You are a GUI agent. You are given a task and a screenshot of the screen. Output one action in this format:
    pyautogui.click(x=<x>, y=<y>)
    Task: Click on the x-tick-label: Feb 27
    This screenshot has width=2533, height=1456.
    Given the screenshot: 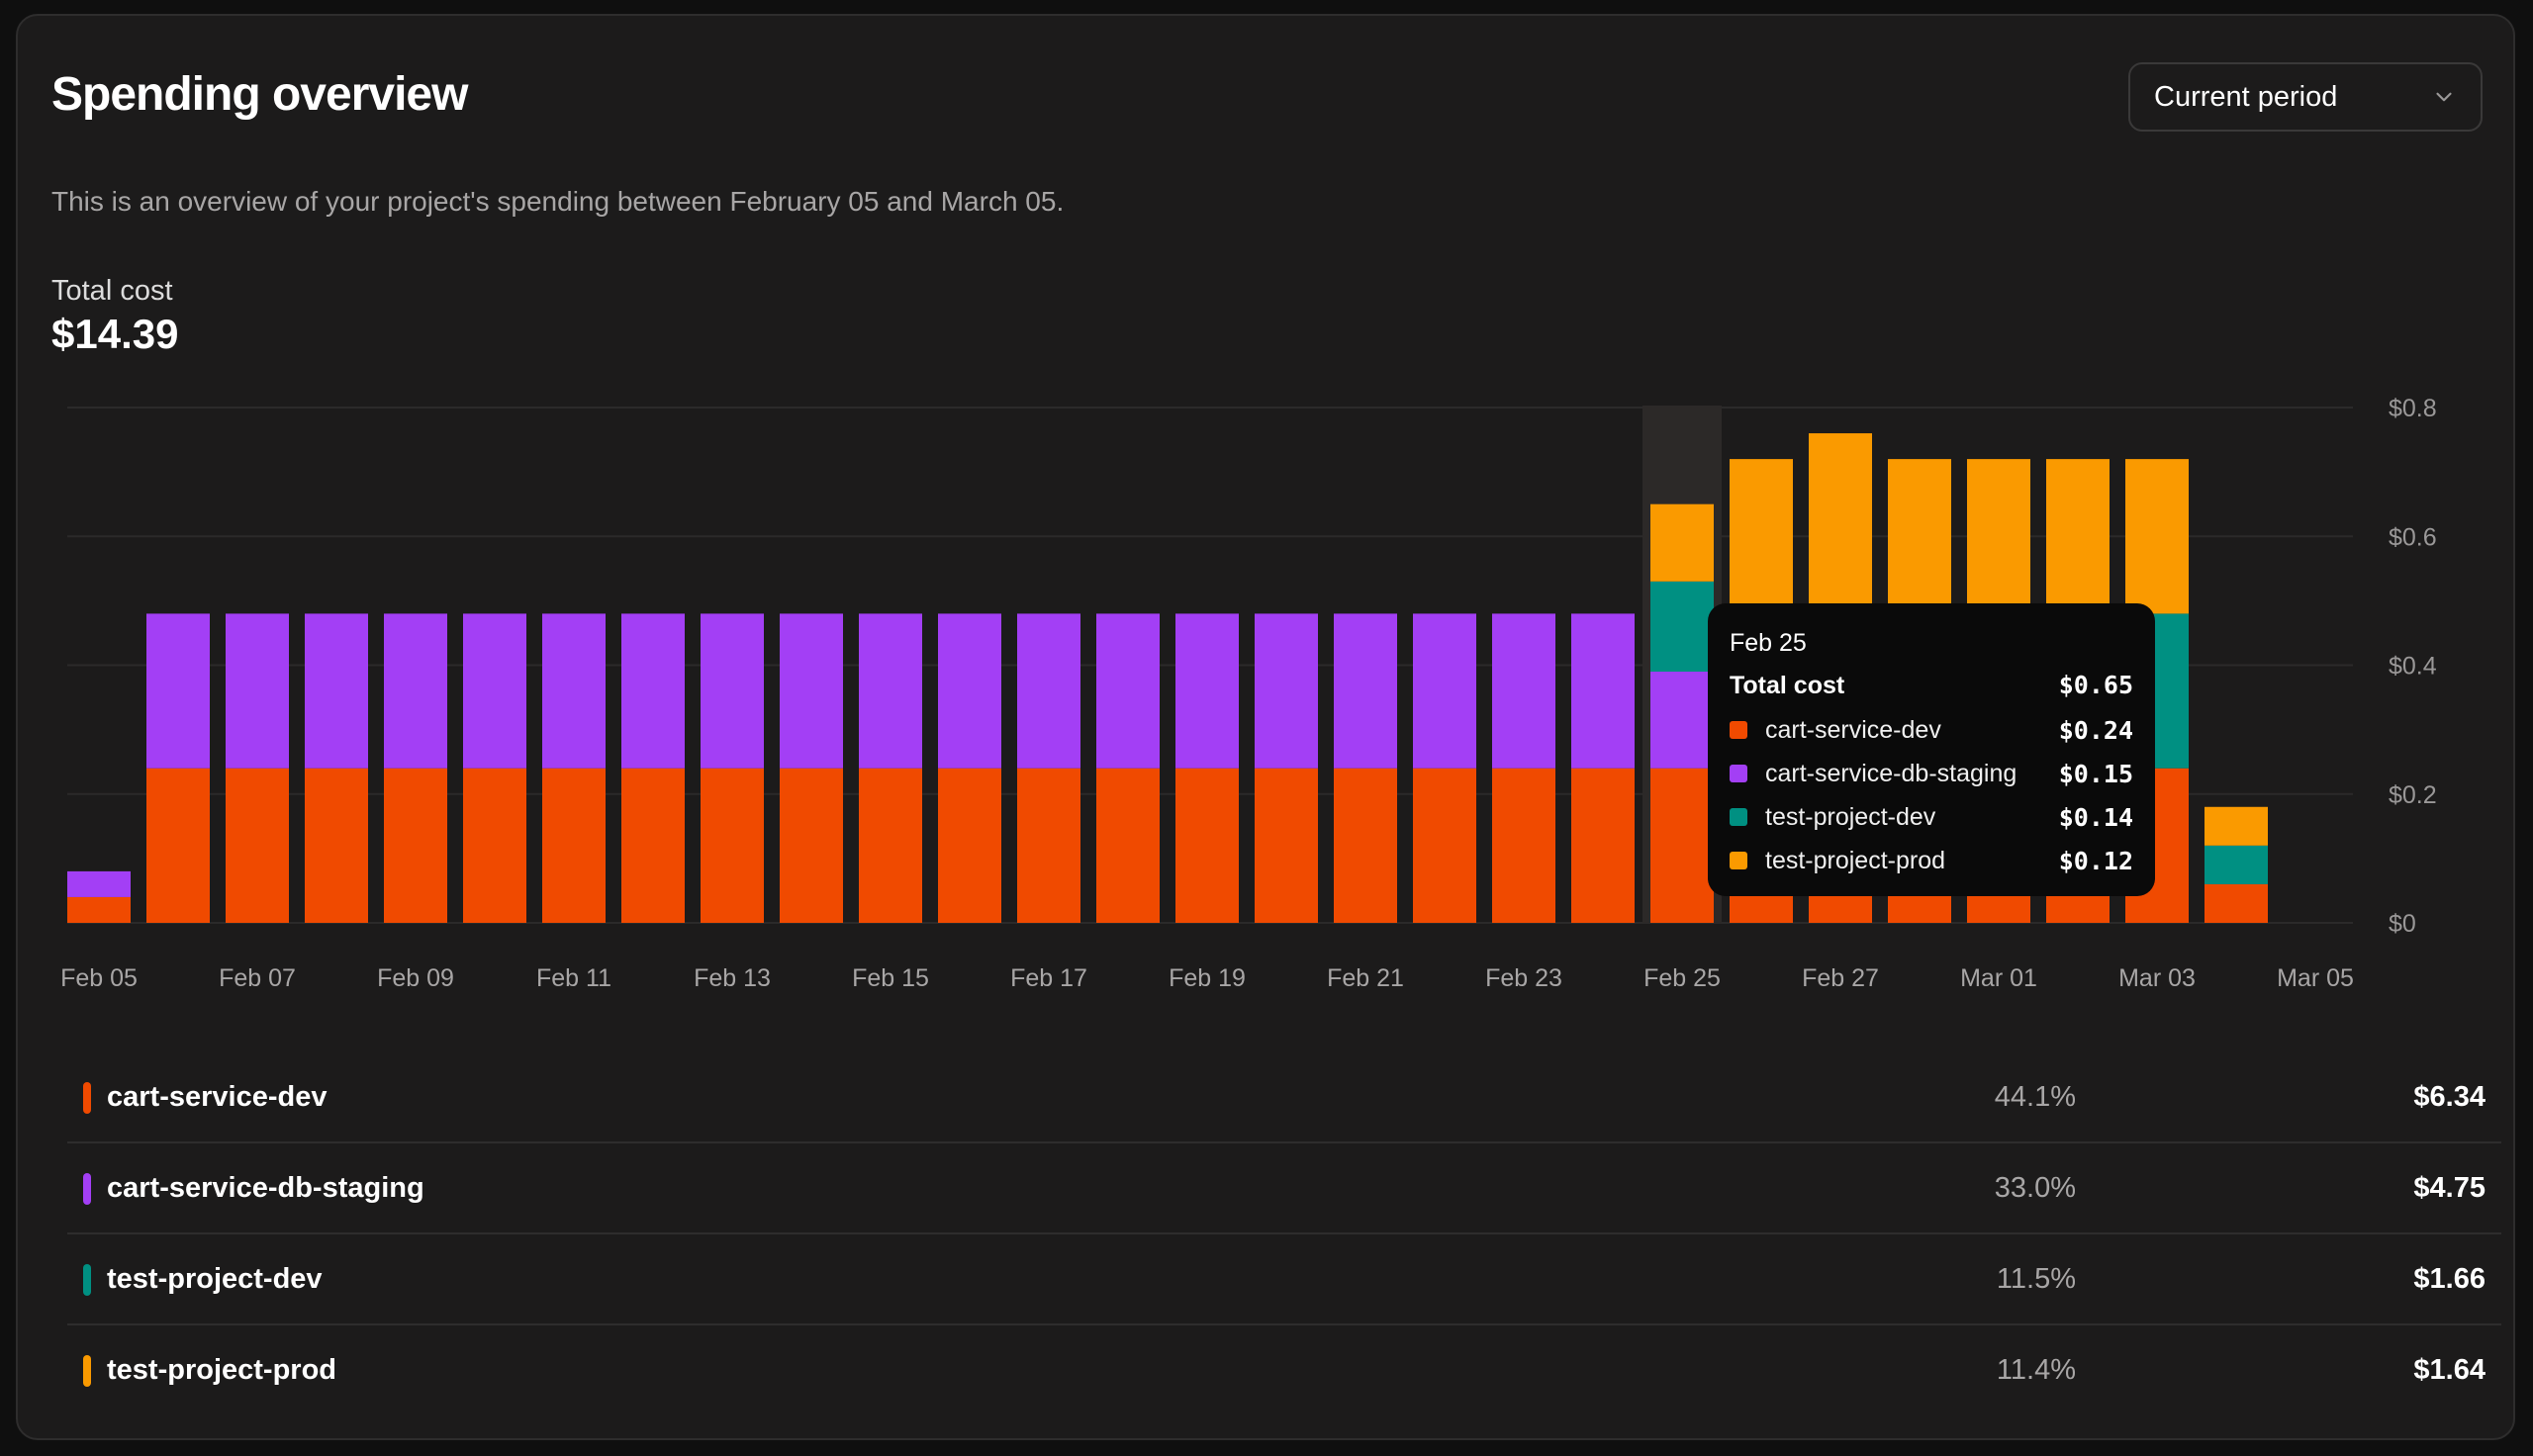 What is the action you would take?
    pyautogui.click(x=1841, y=978)
    